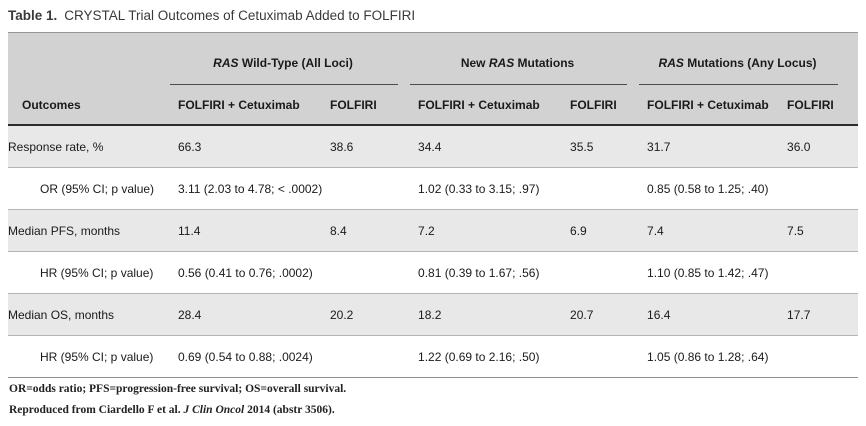 The height and width of the screenshot is (426, 866). I want to click on value-cell: 20.7, so click(609, 314).